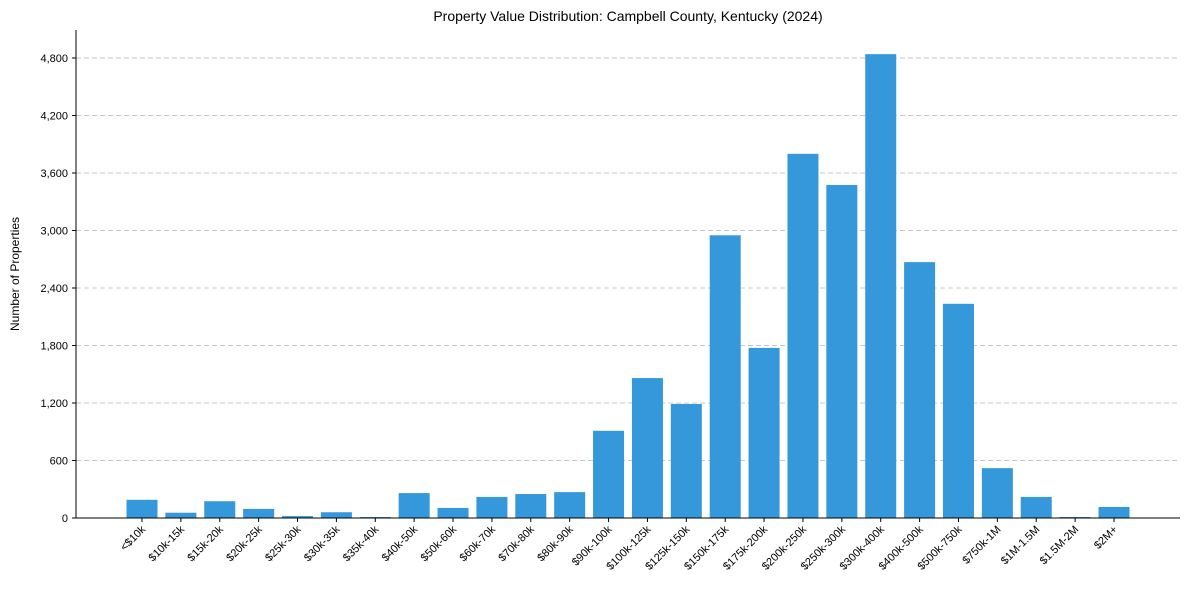  Describe the element at coordinates (54, 347) in the screenshot. I see `y-tick-label: 1,800` at that location.